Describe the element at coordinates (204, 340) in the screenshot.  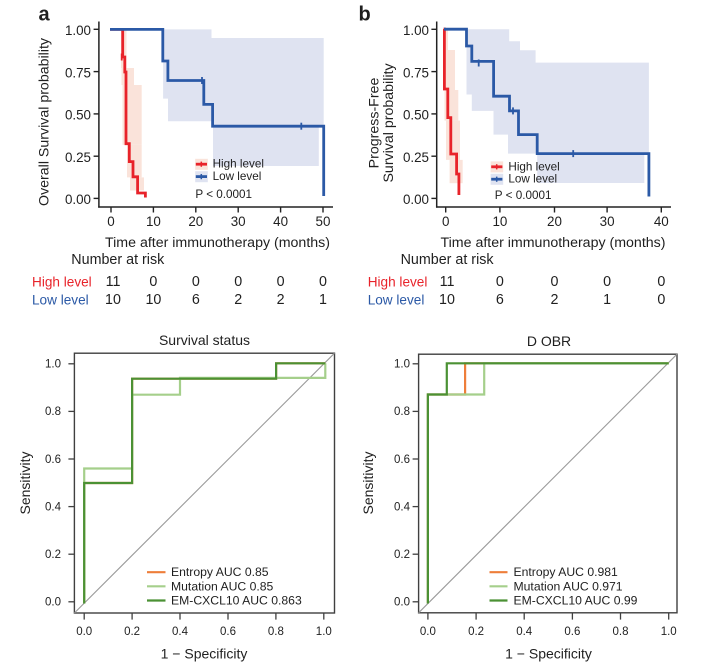
I see `svg-text: Survival status` at that location.